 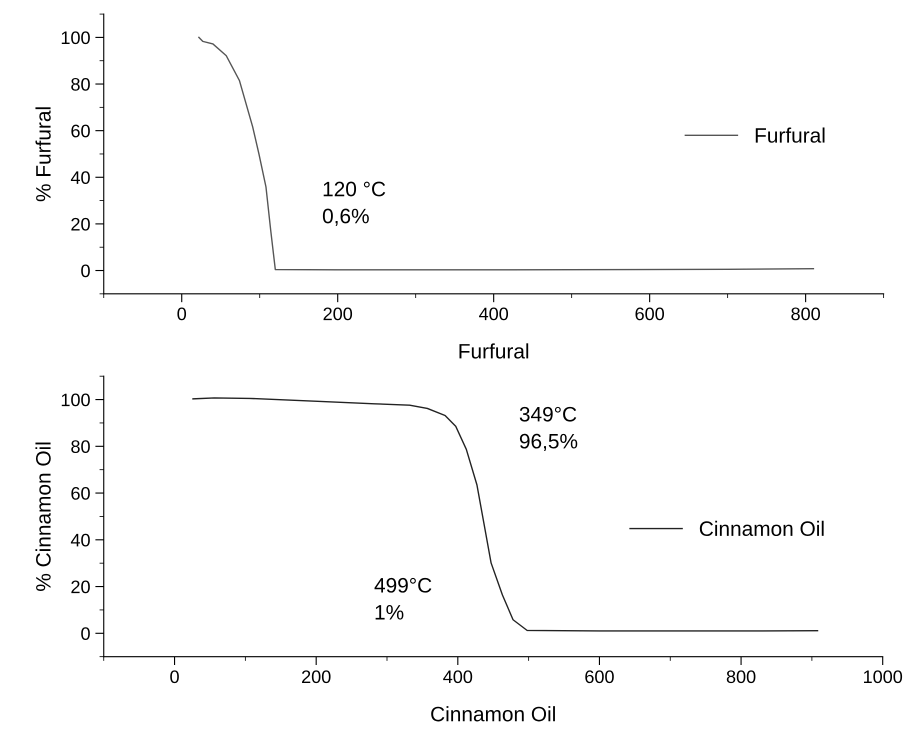 I want to click on annotation: 349°C 96,5%, so click(x=549, y=429).